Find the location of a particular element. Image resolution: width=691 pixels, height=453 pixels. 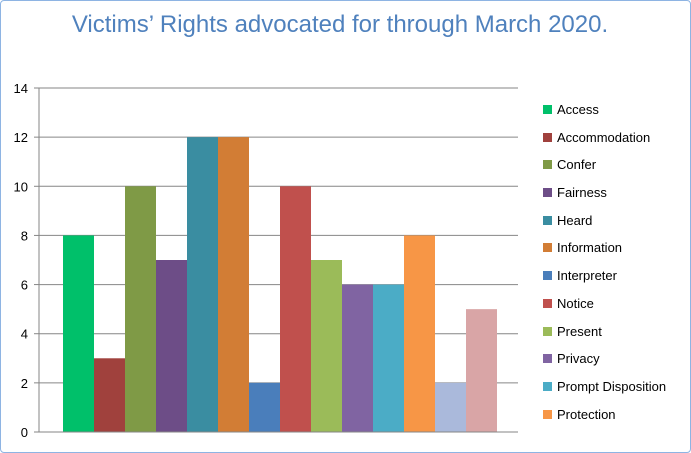

legend-item: Fairness is located at coordinates (615, 193).